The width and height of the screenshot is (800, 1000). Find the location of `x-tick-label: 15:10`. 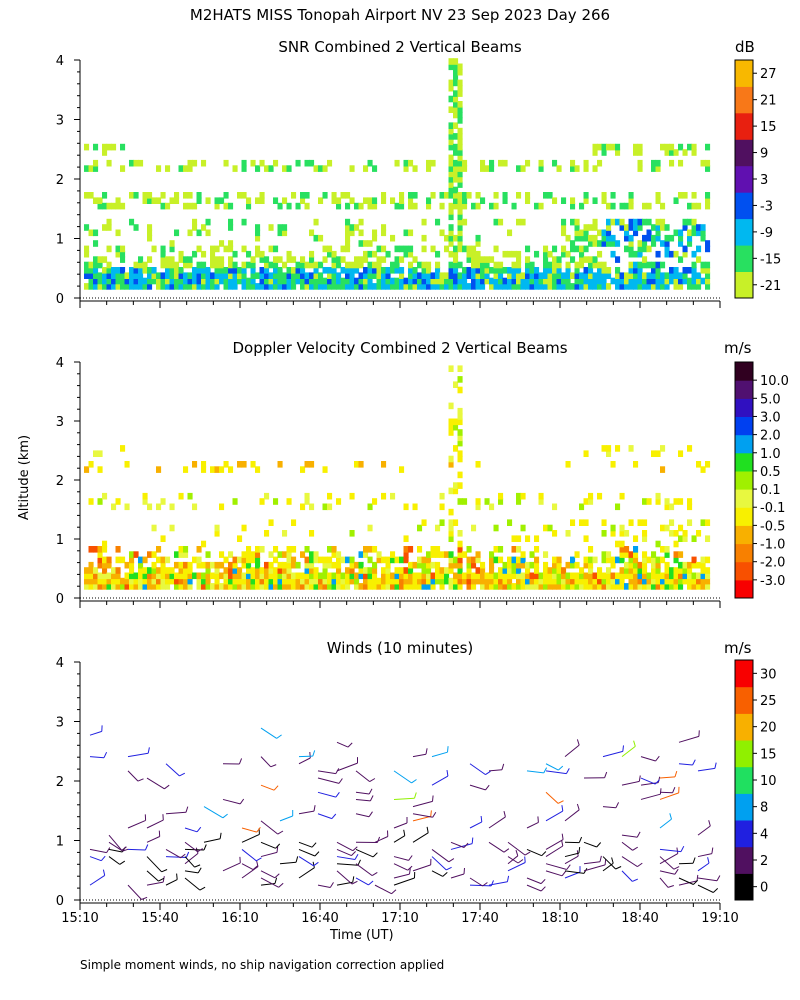

x-tick-label: 15:10 is located at coordinates (79, 918).